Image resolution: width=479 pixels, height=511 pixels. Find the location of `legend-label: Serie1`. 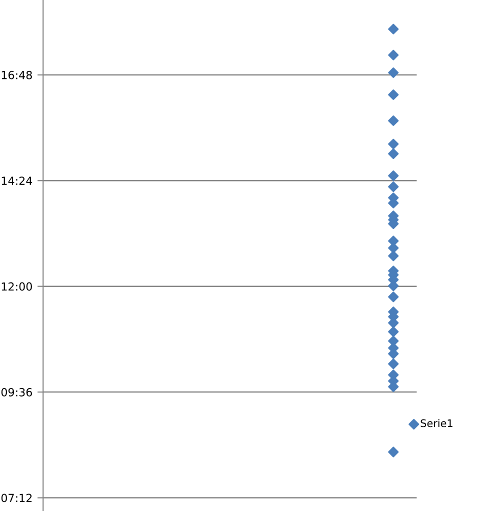

legend-label: Serie1 is located at coordinates (436, 423).